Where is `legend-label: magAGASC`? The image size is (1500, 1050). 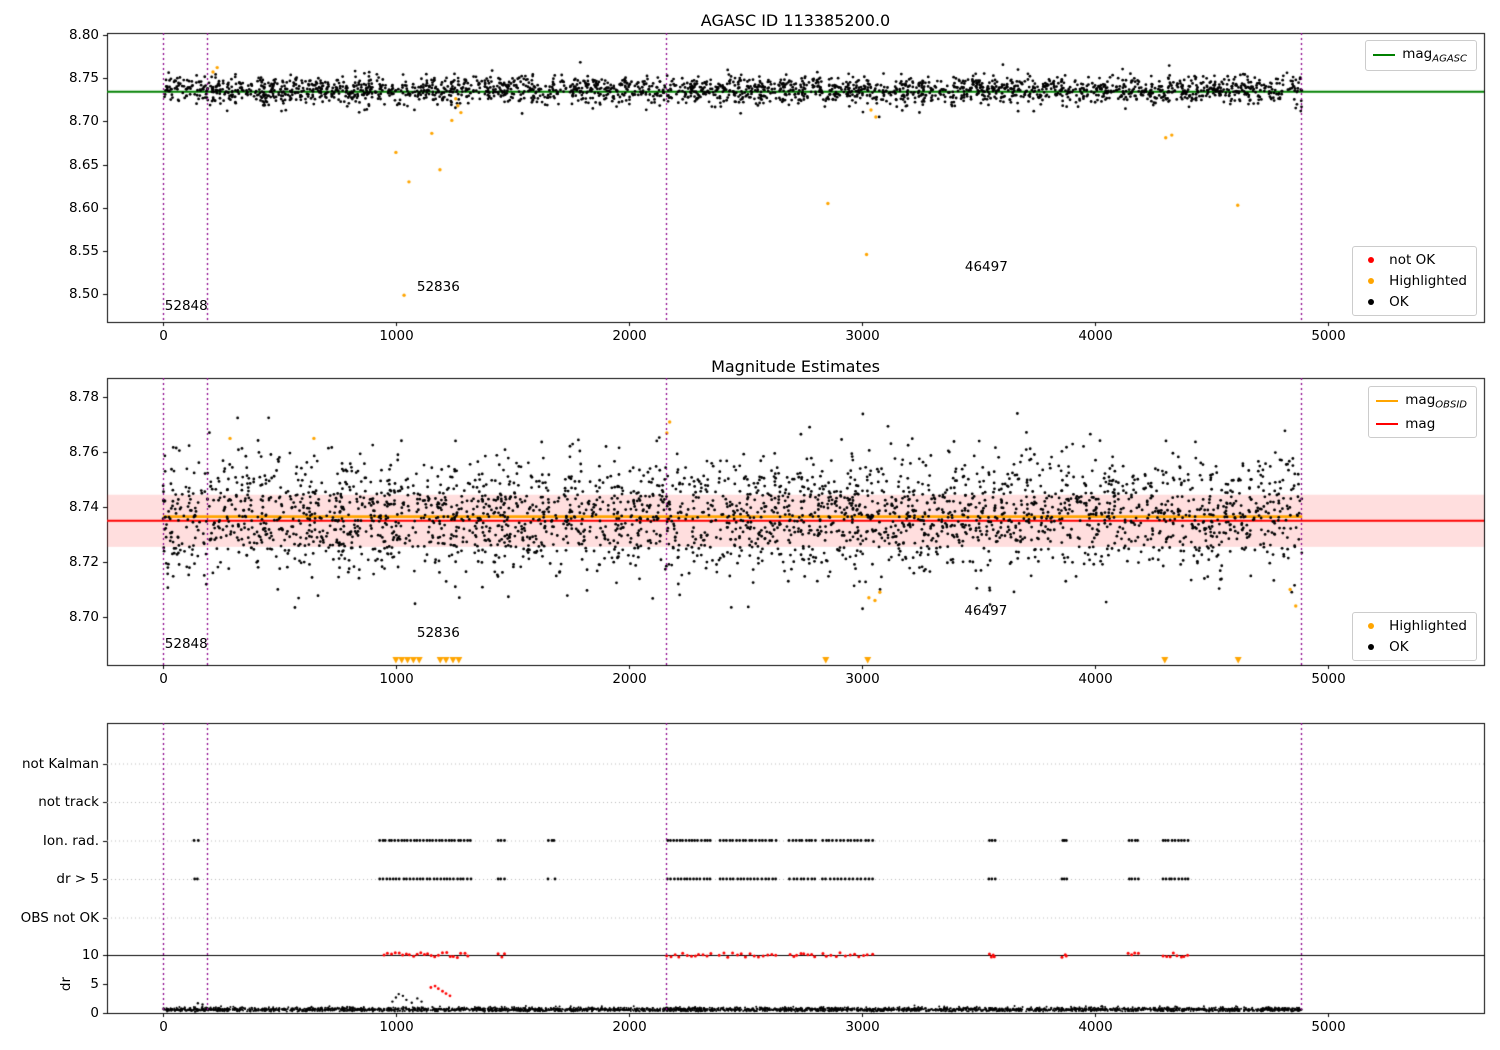
legend-label: magAGASC is located at coordinates (1434, 55).